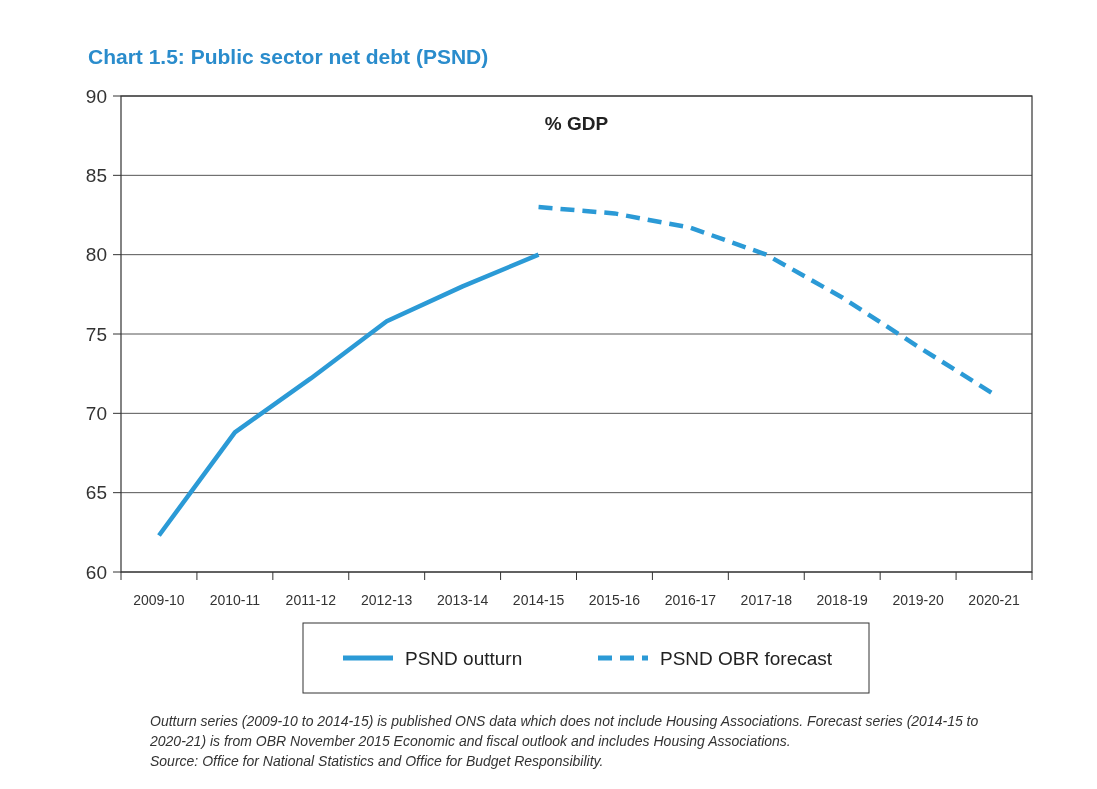 The image size is (1097, 789). Describe the element at coordinates (564, 731) in the screenshot. I see `text: Outturn series (2009-10 to 2014-15) is published ONS data which does not include Housing Associations. Forecast series (2014-15 to 2020-21) is from OBR November 2015 Economic and fiscal outlook and includes Housing Associations.` at that location.